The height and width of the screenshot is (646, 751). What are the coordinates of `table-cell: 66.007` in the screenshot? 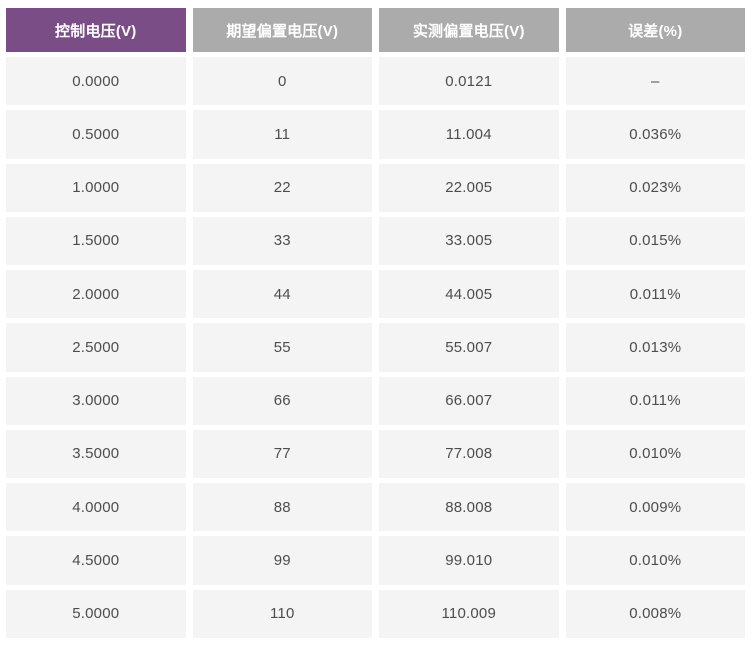 It's located at (469, 400).